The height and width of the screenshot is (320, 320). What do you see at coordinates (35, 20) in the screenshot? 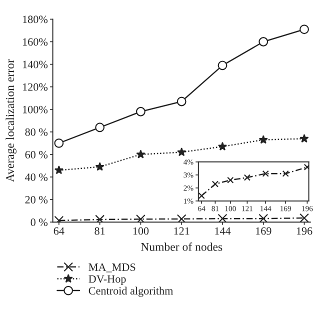
I see `y-tick-label: 180%` at bounding box center [35, 20].